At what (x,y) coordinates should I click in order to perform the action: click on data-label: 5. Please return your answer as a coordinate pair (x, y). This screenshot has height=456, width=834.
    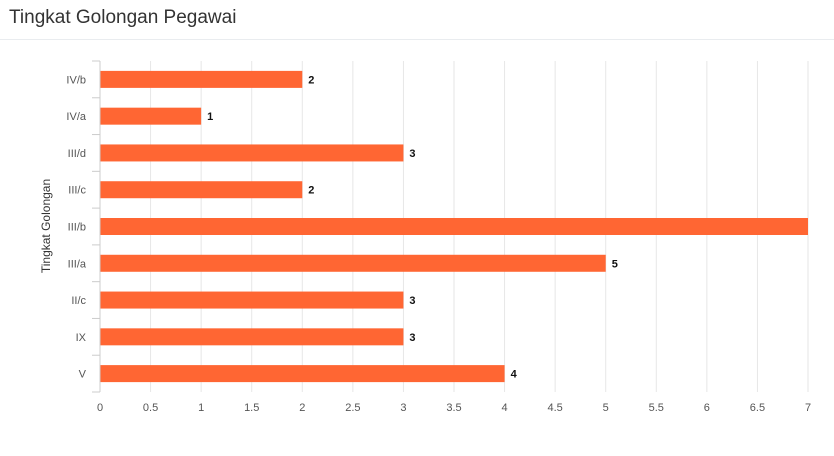
    Looking at the image, I should click on (615, 264).